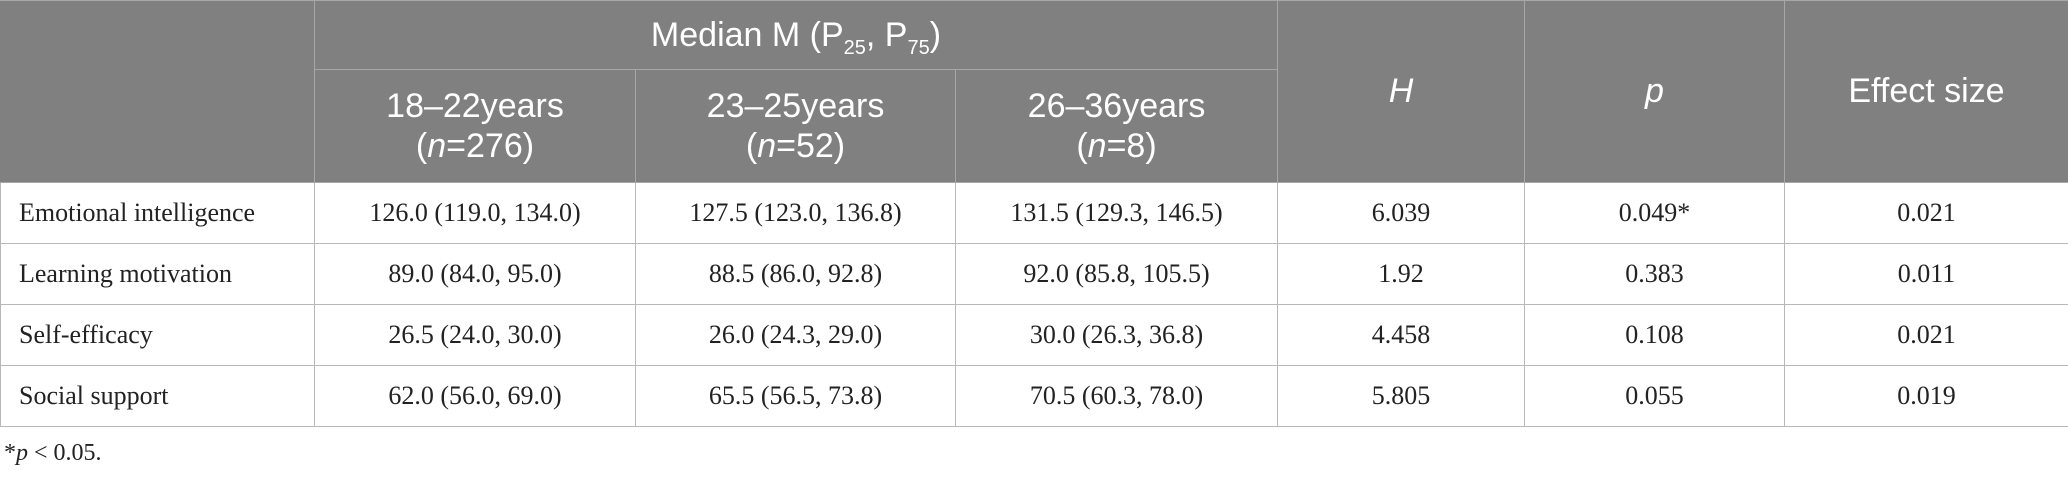  Describe the element at coordinates (1131, 146) in the screenshot. I see `n-value: =8)` at that location.